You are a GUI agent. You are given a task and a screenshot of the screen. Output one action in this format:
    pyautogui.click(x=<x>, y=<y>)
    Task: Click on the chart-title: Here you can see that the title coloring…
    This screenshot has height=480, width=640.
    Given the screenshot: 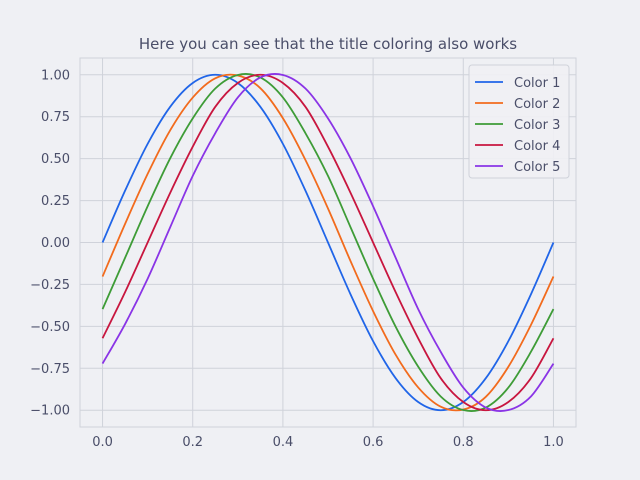 What is the action you would take?
    pyautogui.click(x=328, y=44)
    